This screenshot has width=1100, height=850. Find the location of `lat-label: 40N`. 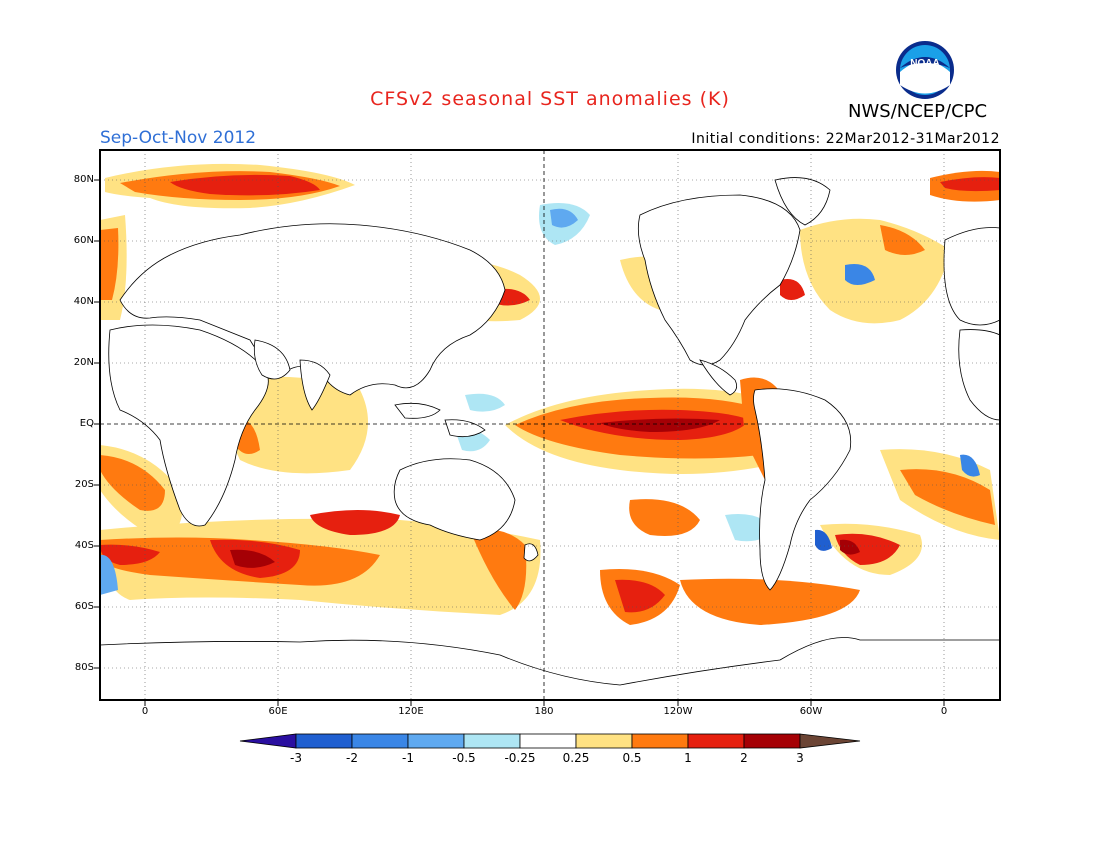

lat-label: 40N is located at coordinates (83, 301).